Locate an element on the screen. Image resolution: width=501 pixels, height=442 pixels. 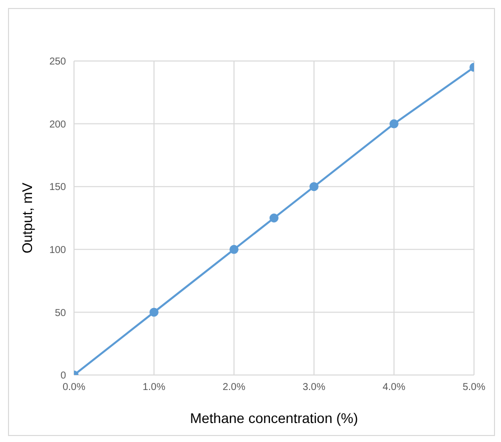
x-tick-label: 4.0% is located at coordinates (394, 388).